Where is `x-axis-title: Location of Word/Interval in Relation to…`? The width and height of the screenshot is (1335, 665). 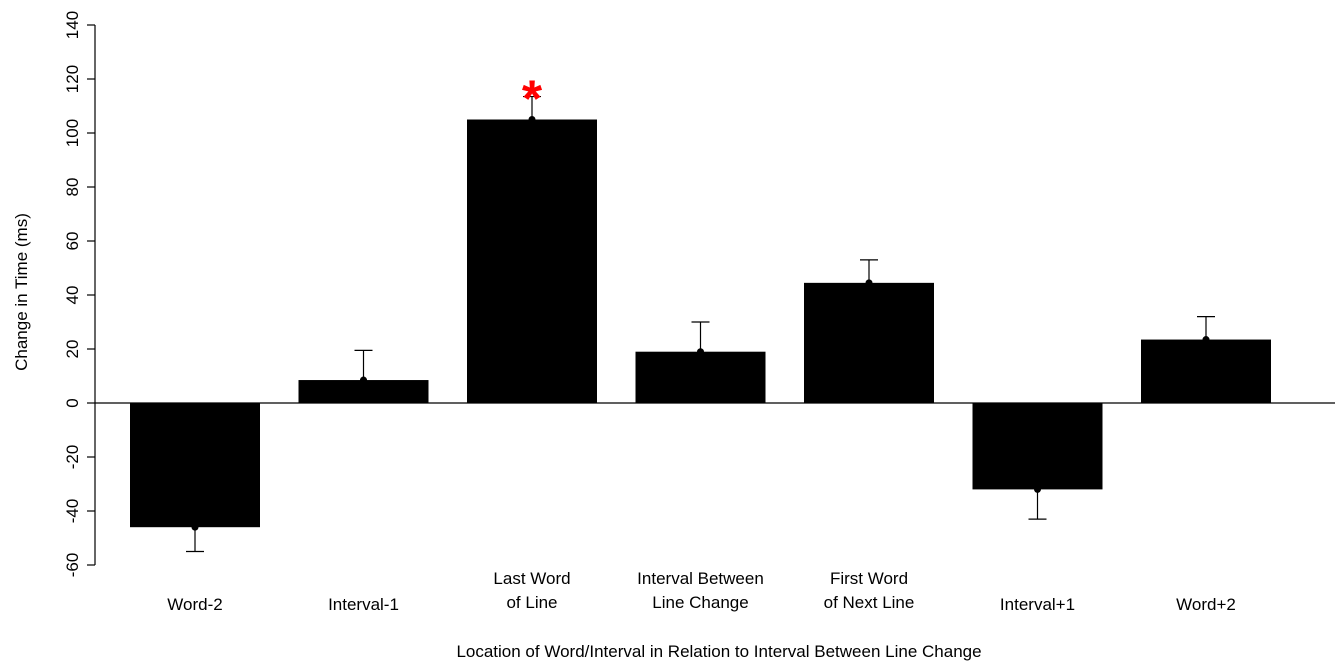 x-axis-title: Location of Word/Interval in Relation to… is located at coordinates (718, 651).